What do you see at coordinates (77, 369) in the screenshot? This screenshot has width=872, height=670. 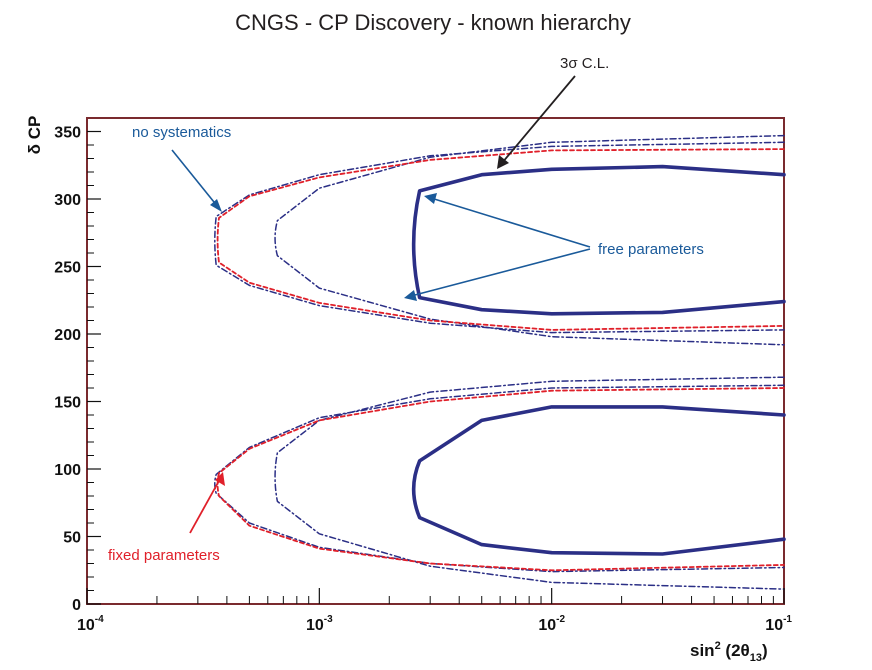 I see `y-axis: 0 50 100 150 200 250 300 350` at bounding box center [77, 369].